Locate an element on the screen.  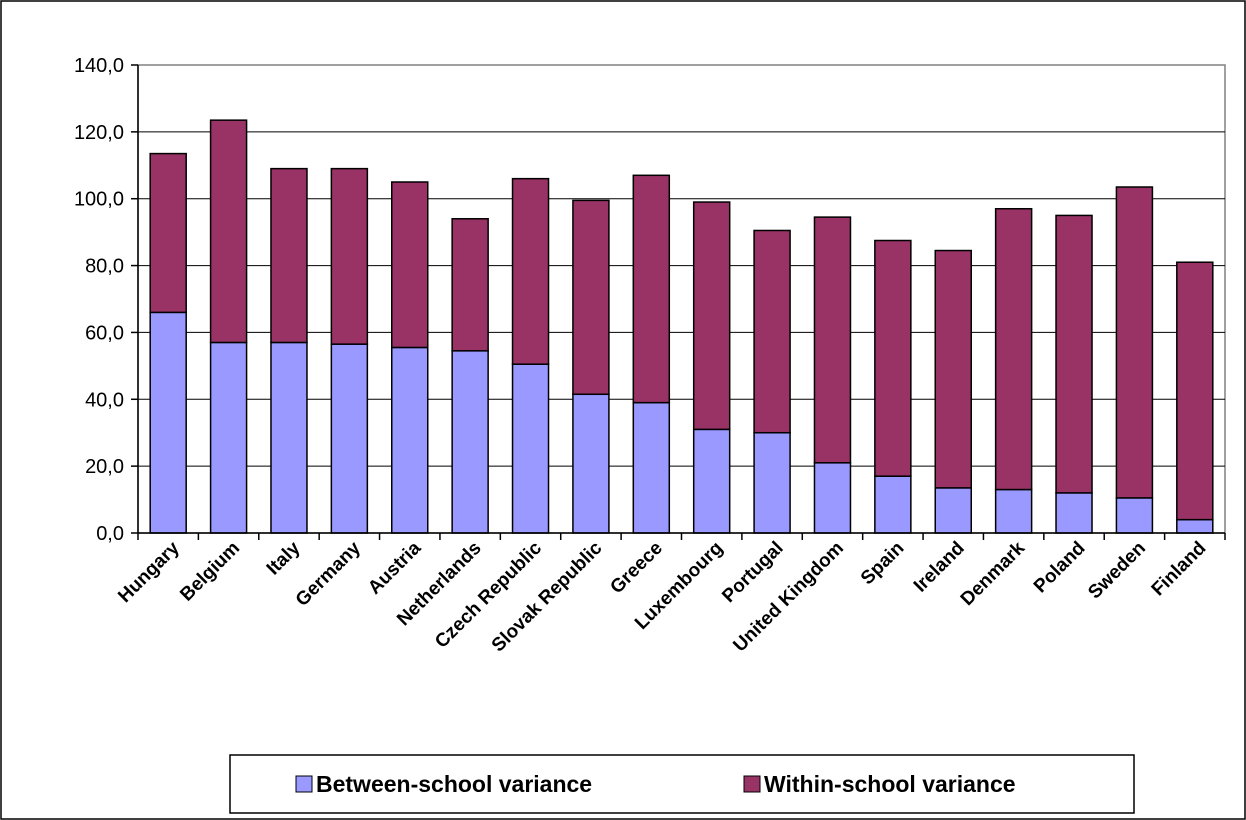
bar-between-school-spain is located at coordinates (893, 504).